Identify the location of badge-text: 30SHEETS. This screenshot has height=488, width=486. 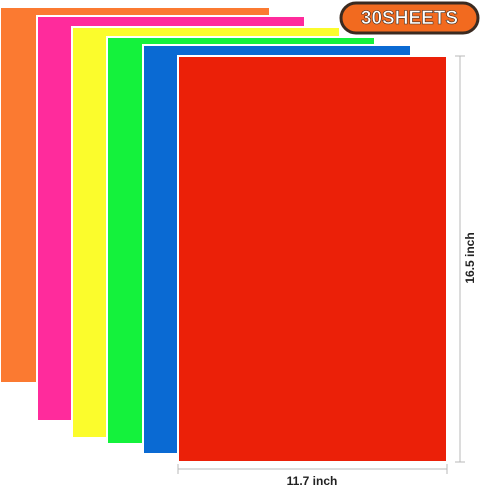
(409, 18).